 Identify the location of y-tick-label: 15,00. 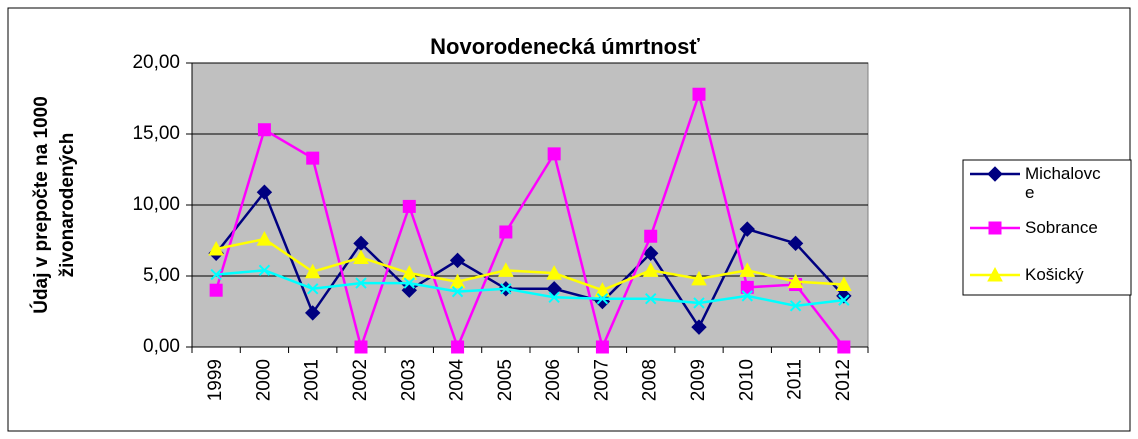
(156, 133).